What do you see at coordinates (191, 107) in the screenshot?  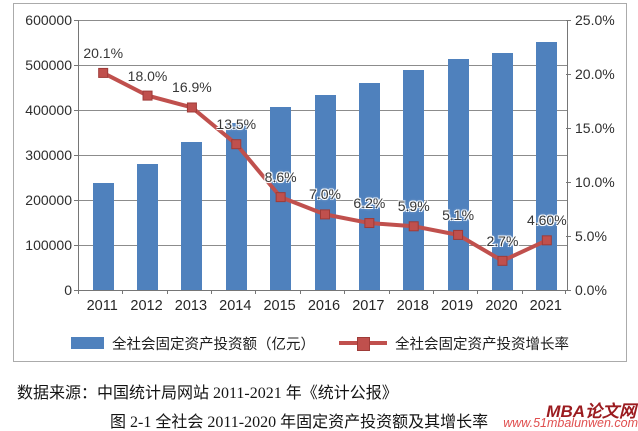 I see `line-marker-2013` at bounding box center [191, 107].